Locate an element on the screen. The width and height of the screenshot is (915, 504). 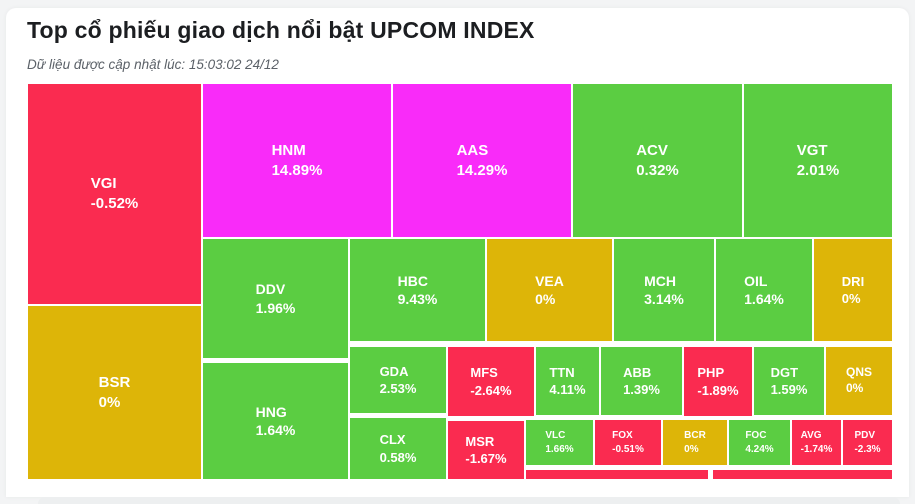
cell-change-percent: -0.51% is located at coordinates (628, 449).